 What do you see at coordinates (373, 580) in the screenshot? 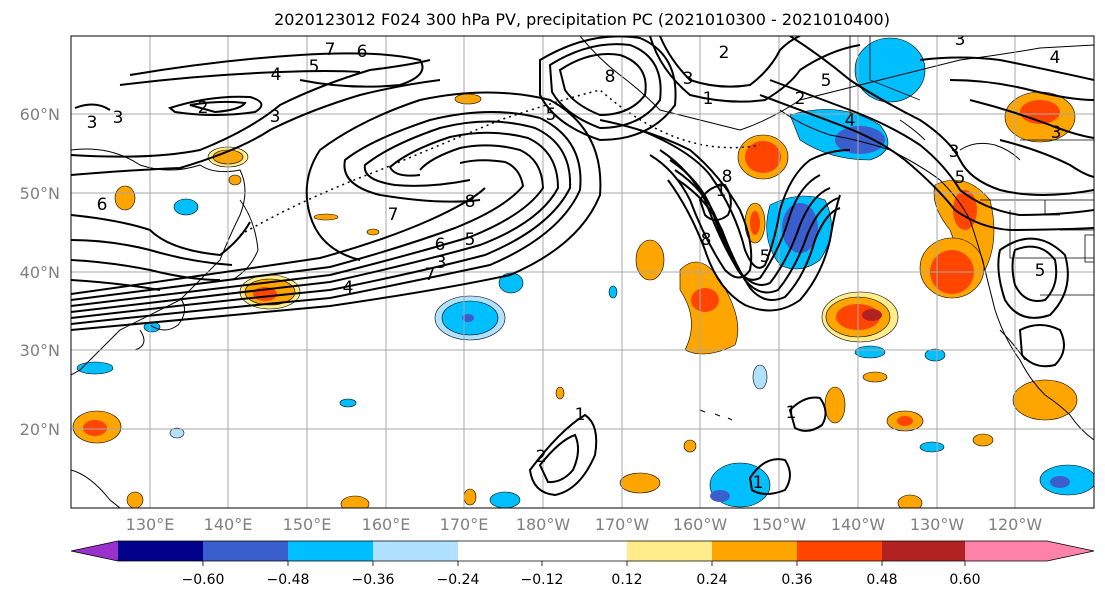
I see `colorbar-tick-label: −0.36` at bounding box center [373, 580].